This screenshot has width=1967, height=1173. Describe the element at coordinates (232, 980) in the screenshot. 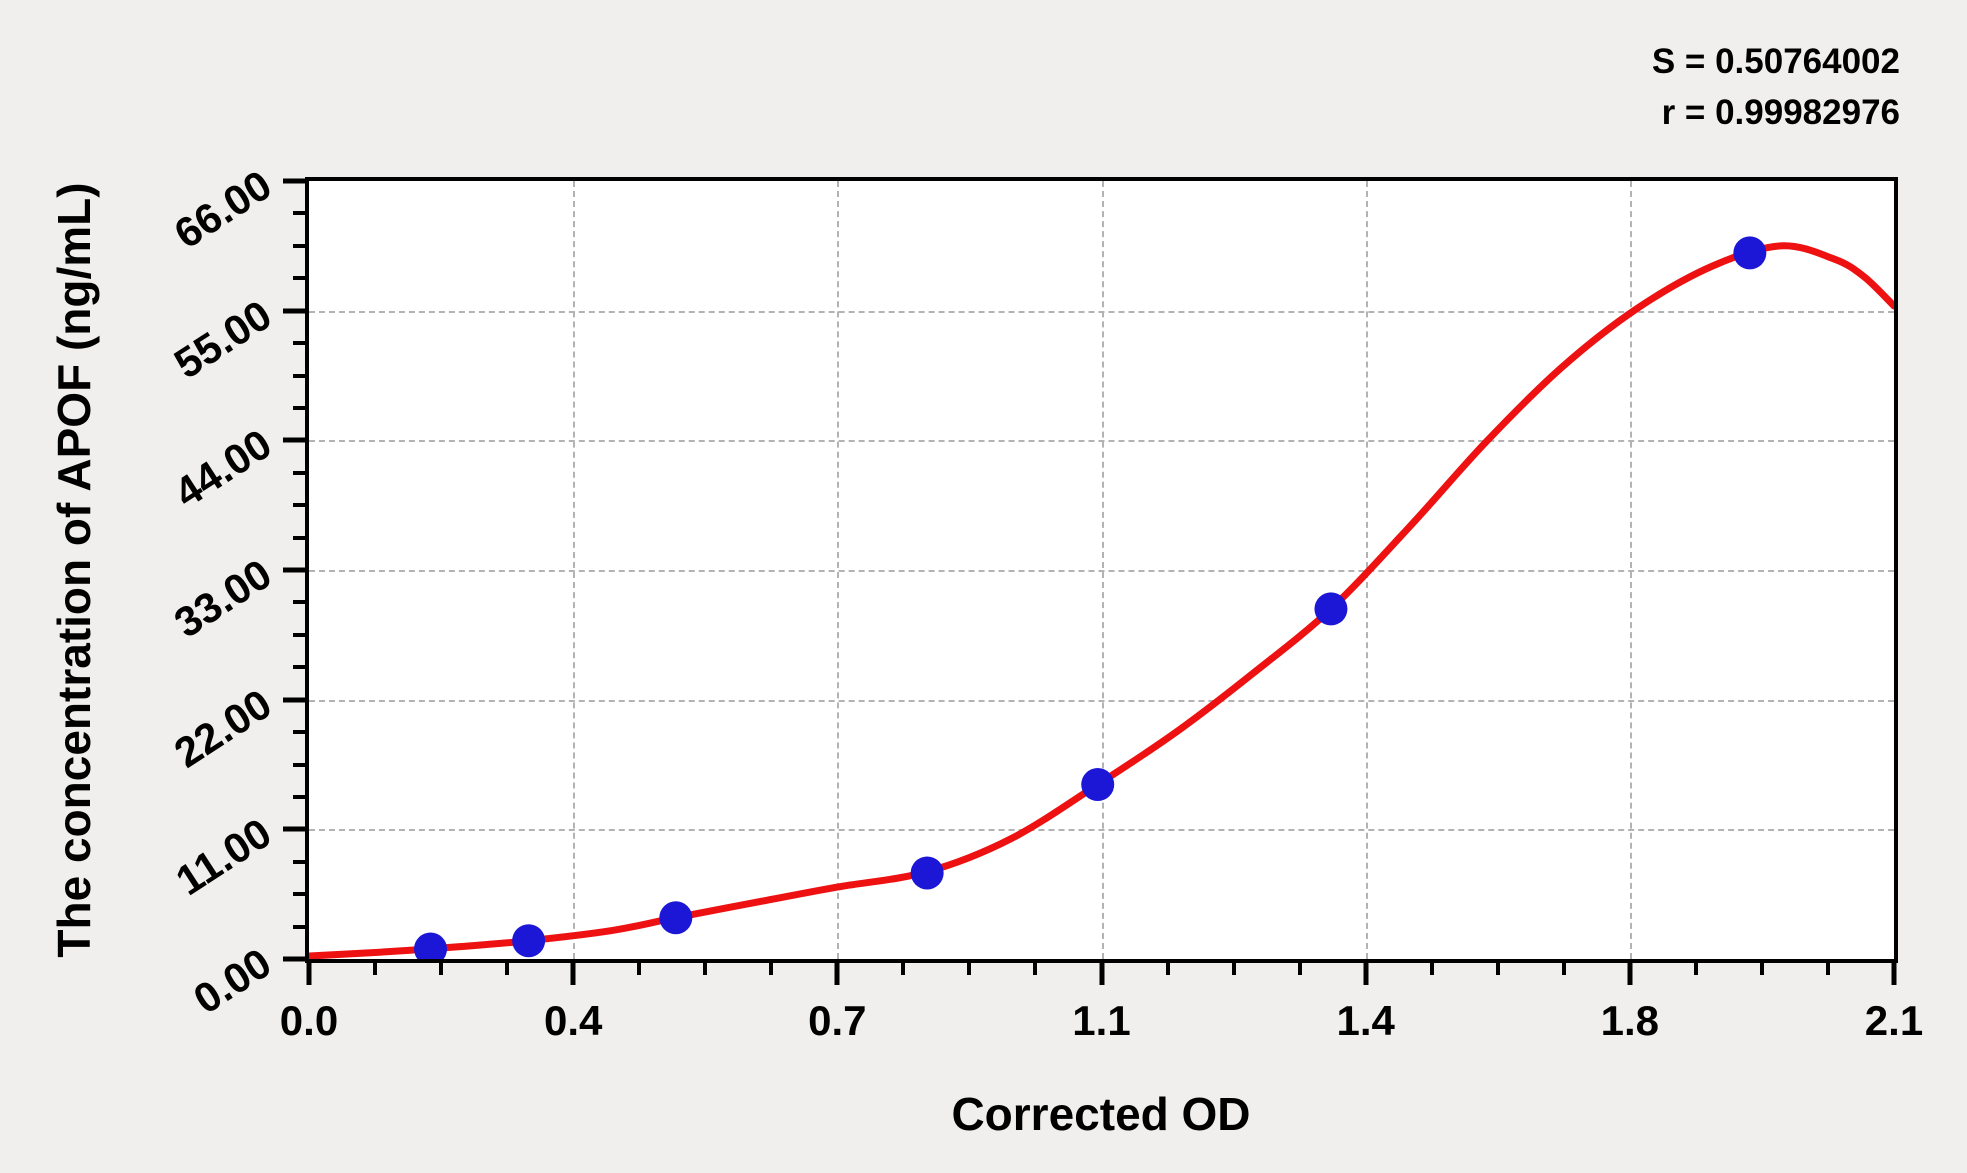

I see `y-tick-label: 0.00` at that location.